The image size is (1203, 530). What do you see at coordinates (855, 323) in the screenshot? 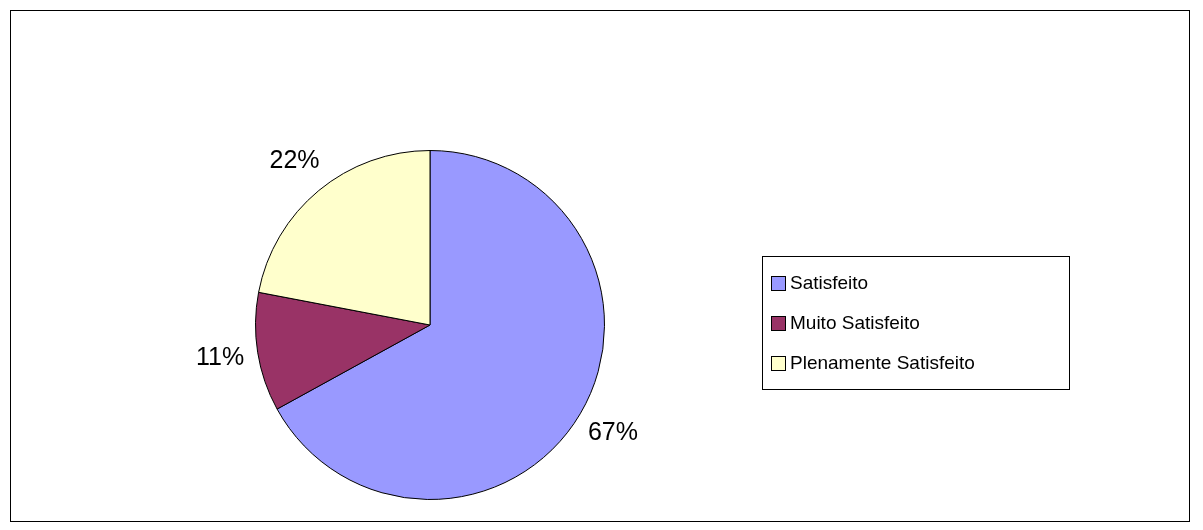
I see `legend-label: Muito Satisfeito` at bounding box center [855, 323].